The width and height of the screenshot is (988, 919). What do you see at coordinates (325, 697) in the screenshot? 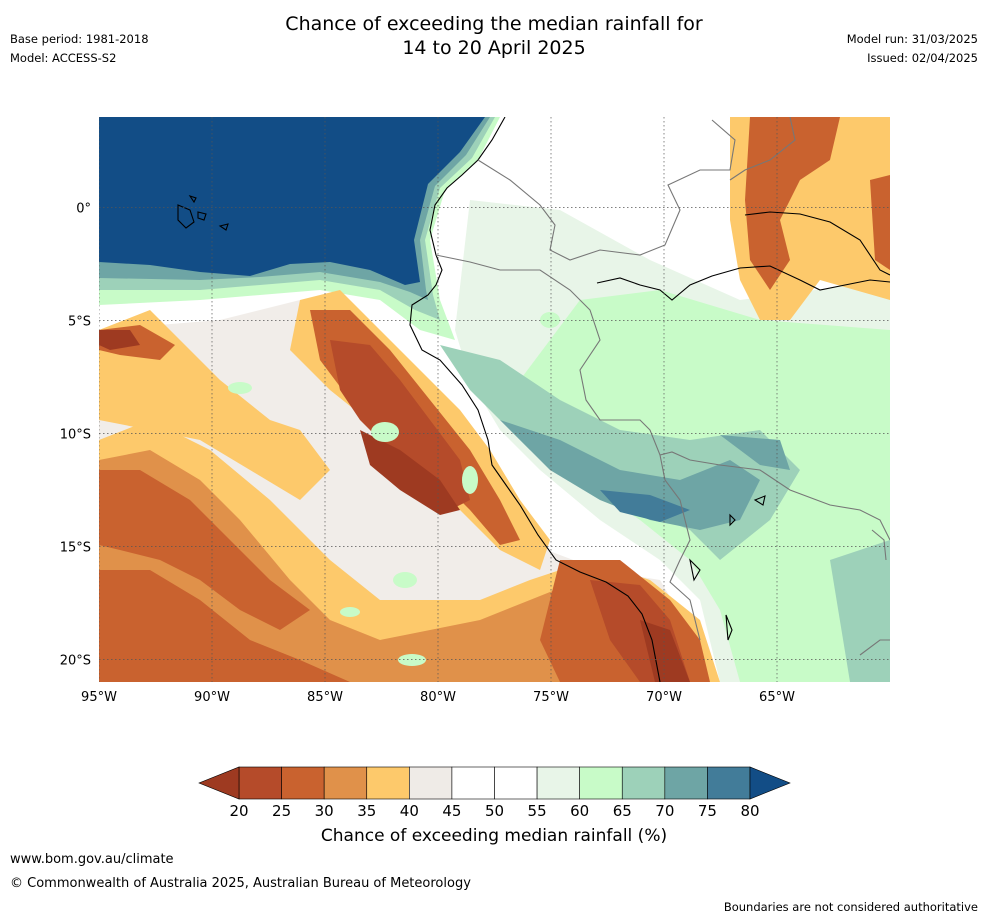
I see `lon-tick-label: 85°W` at bounding box center [325, 697].